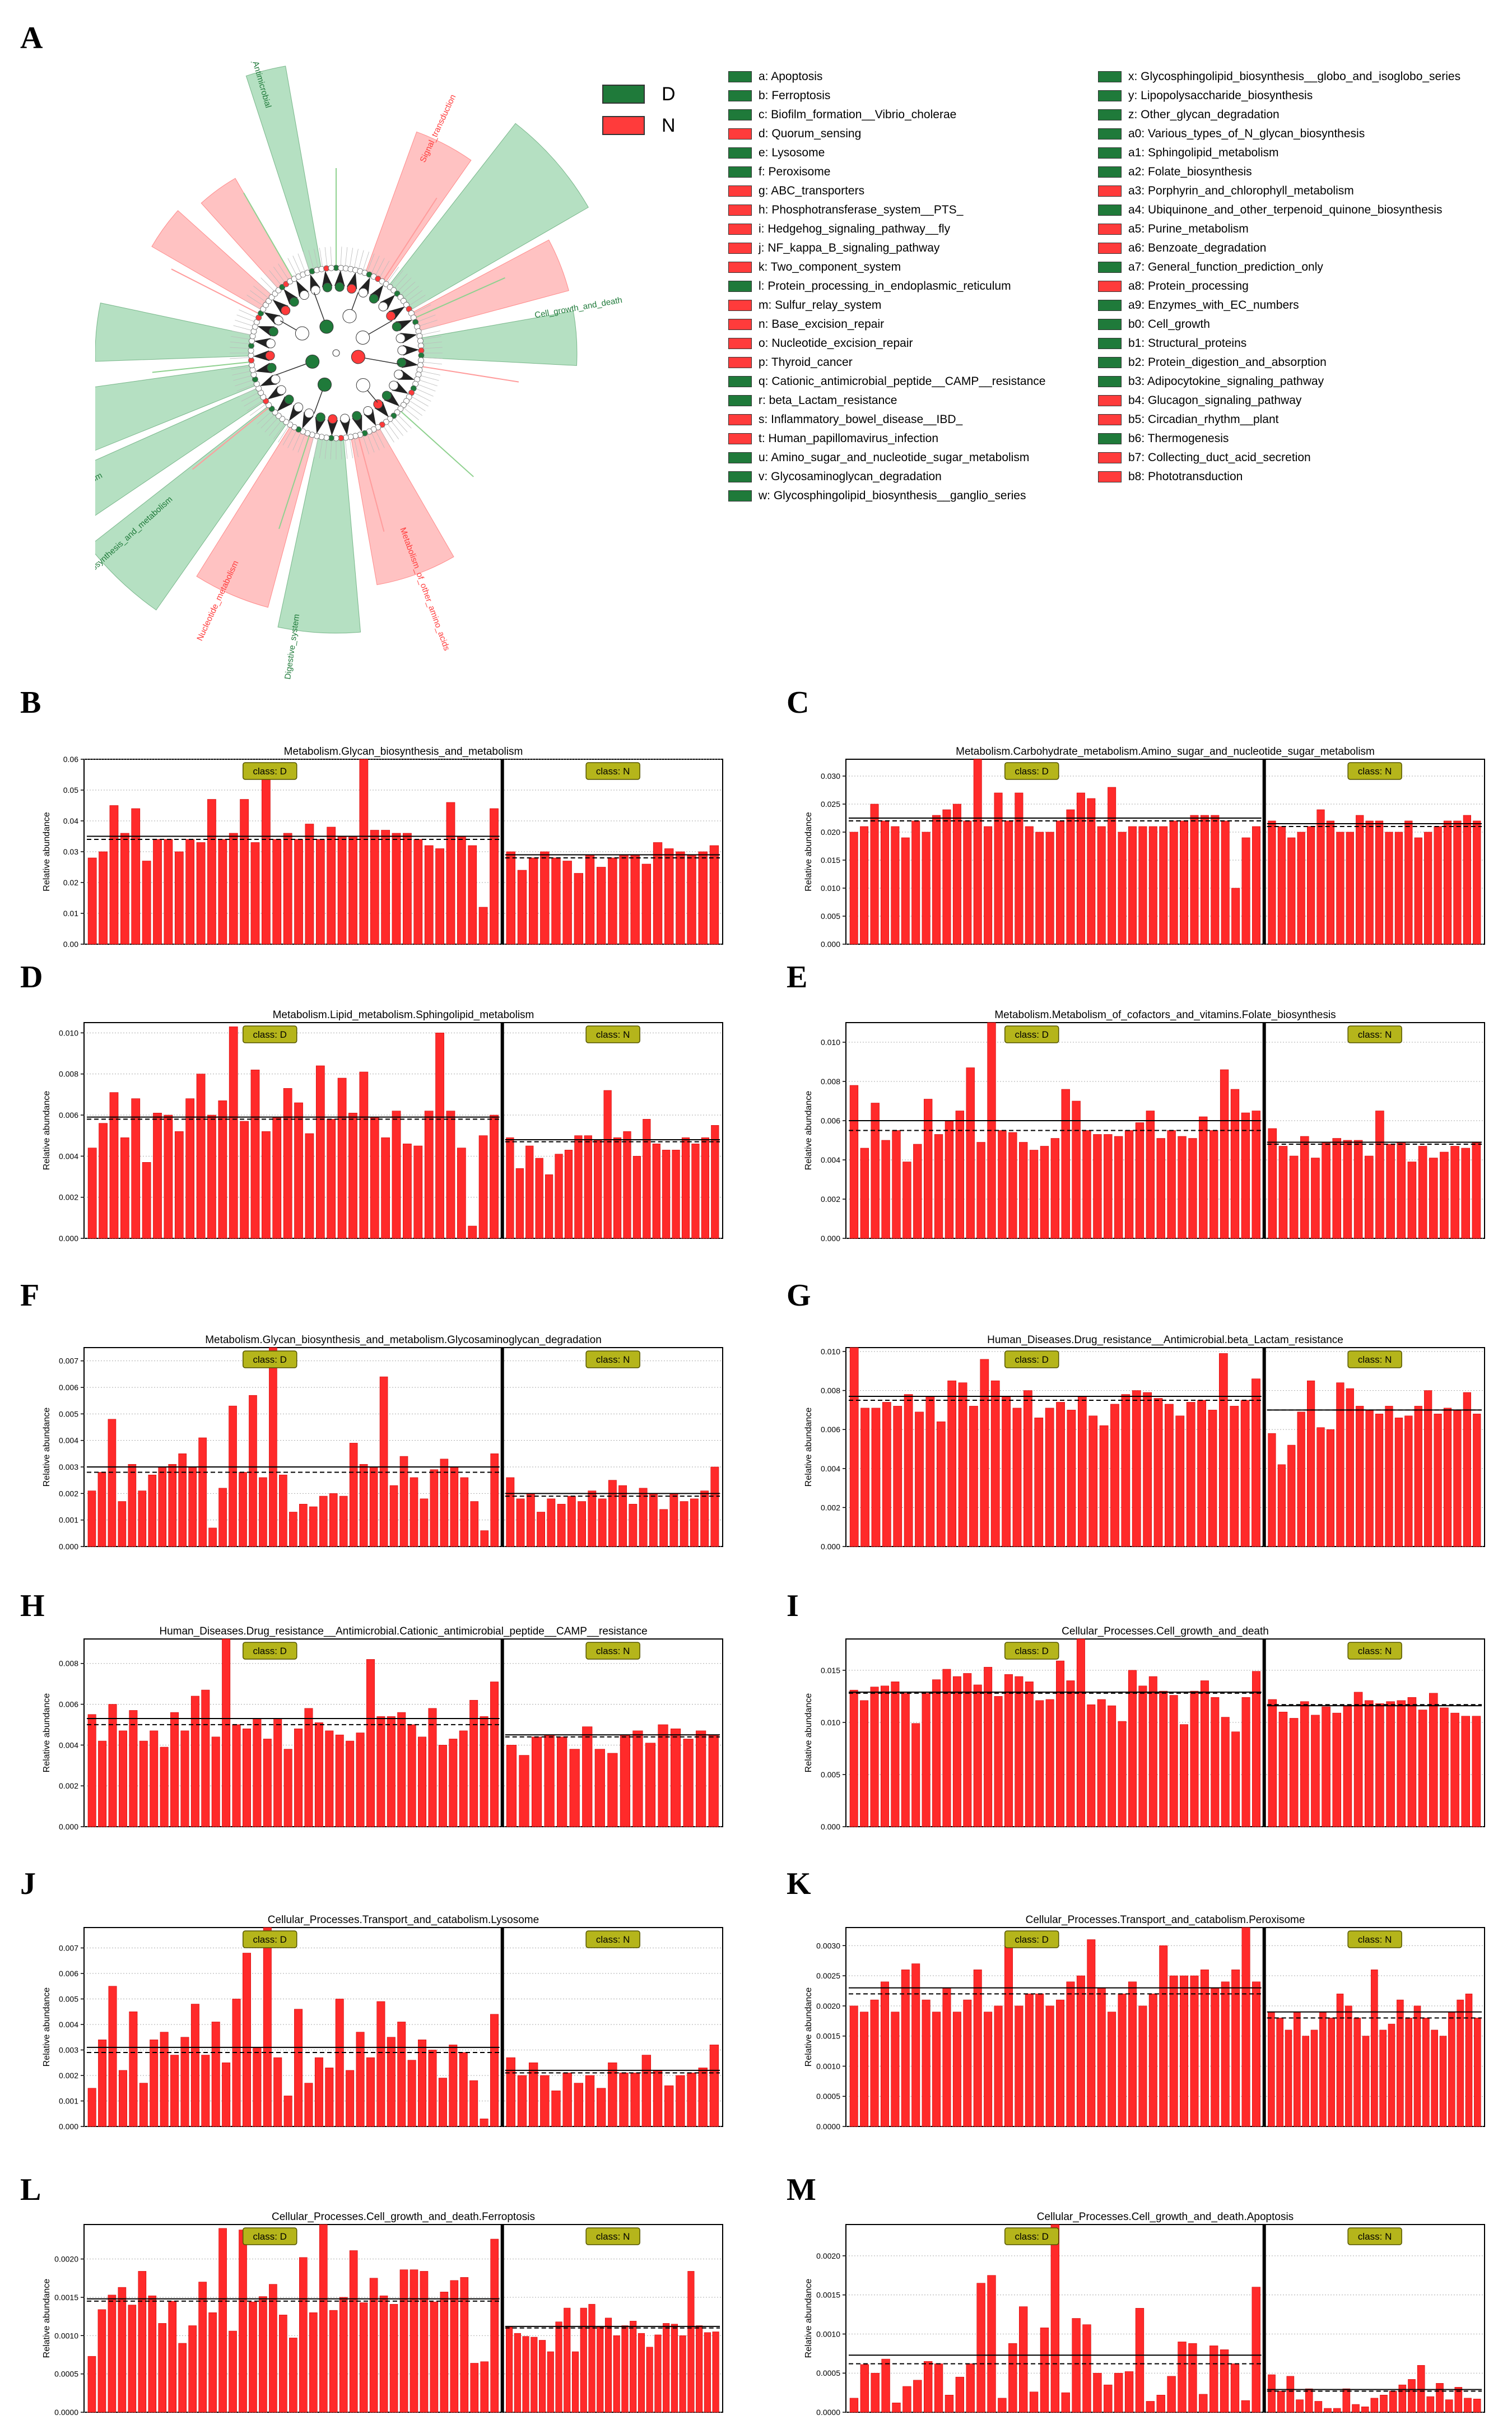  Describe the element at coordinates (1279, 457) in the screenshot. I see `legend-item: b7: Collecting_duct_acid_secretion` at that location.